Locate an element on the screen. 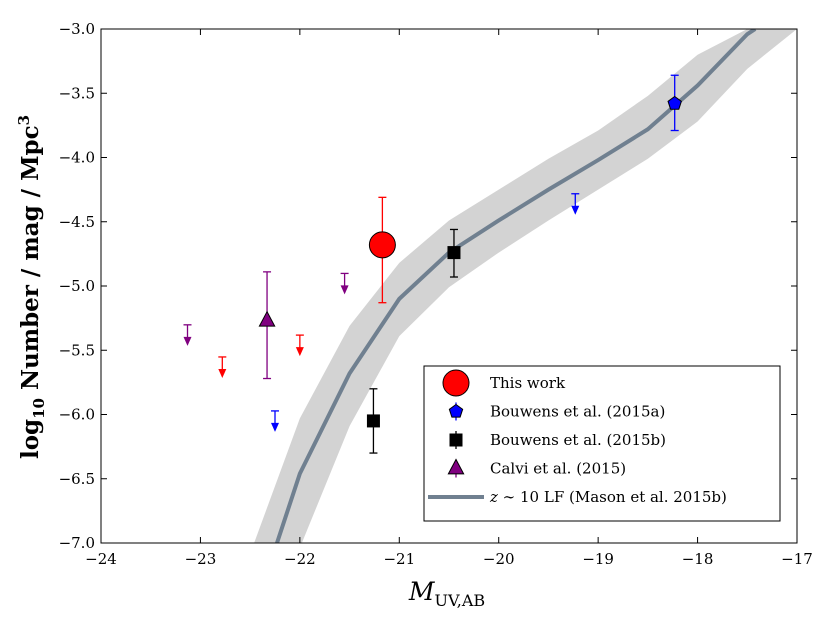  legend-item-2: Bouwens et al. (2015a) is located at coordinates (556, 411).